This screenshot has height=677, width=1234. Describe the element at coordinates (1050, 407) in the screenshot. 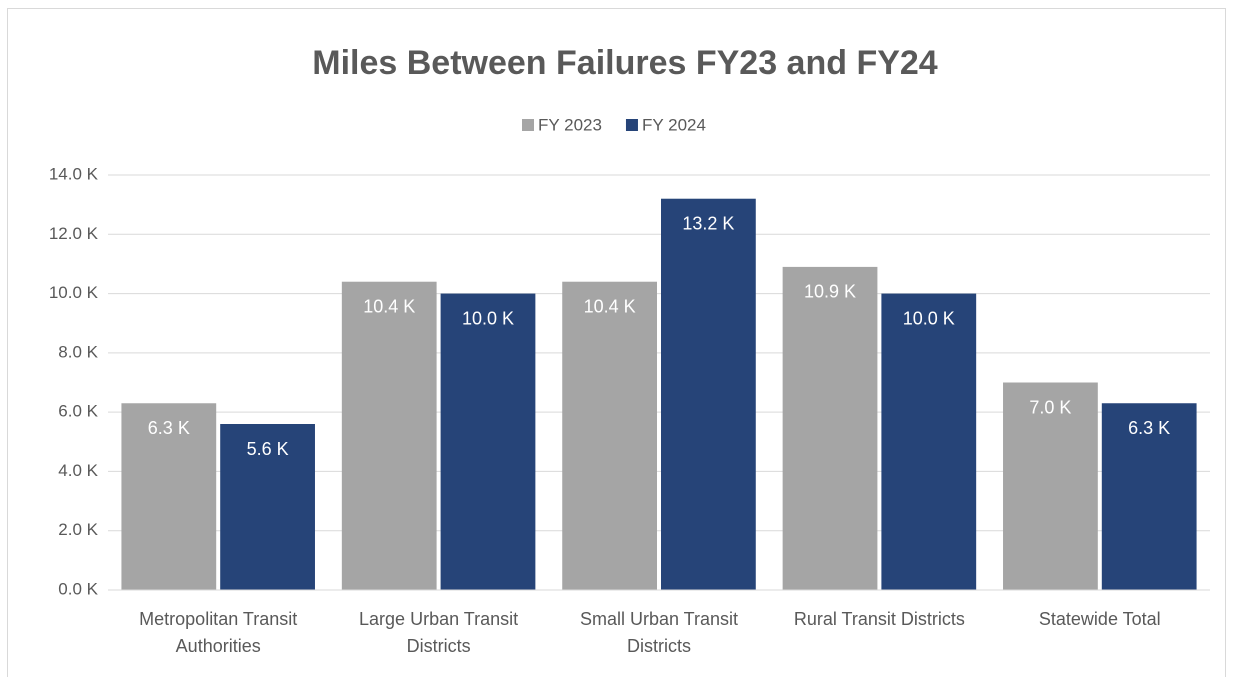

I see `data-label: 7.0 K` at that location.